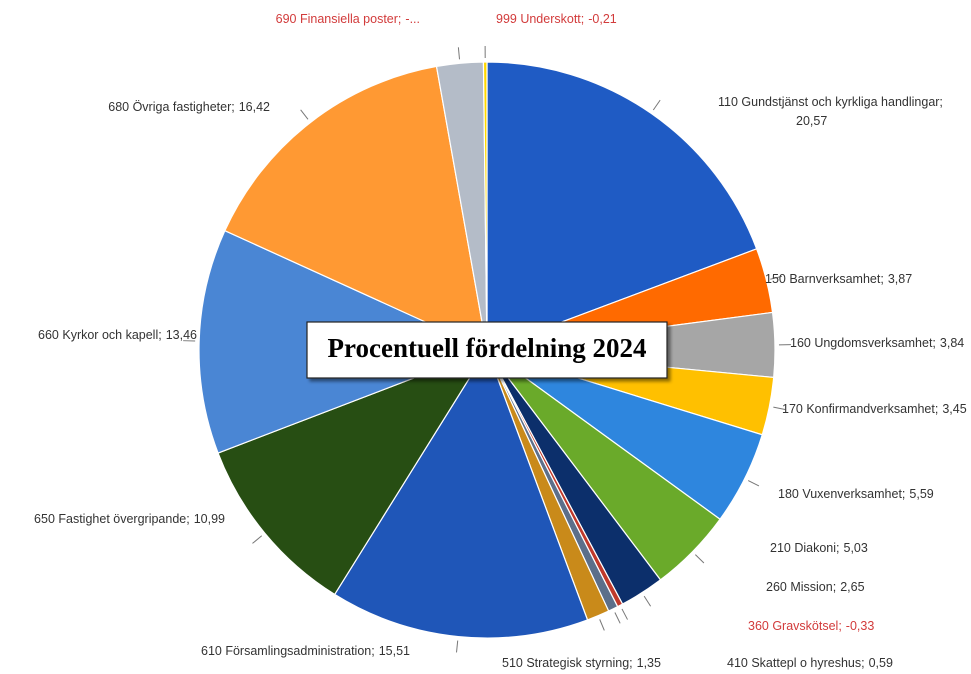 Image resolution: width=971 pixels, height=674 pixels. What do you see at coordinates (801, 587) in the screenshot?
I see `label-name: 260 Mission;` at bounding box center [801, 587].